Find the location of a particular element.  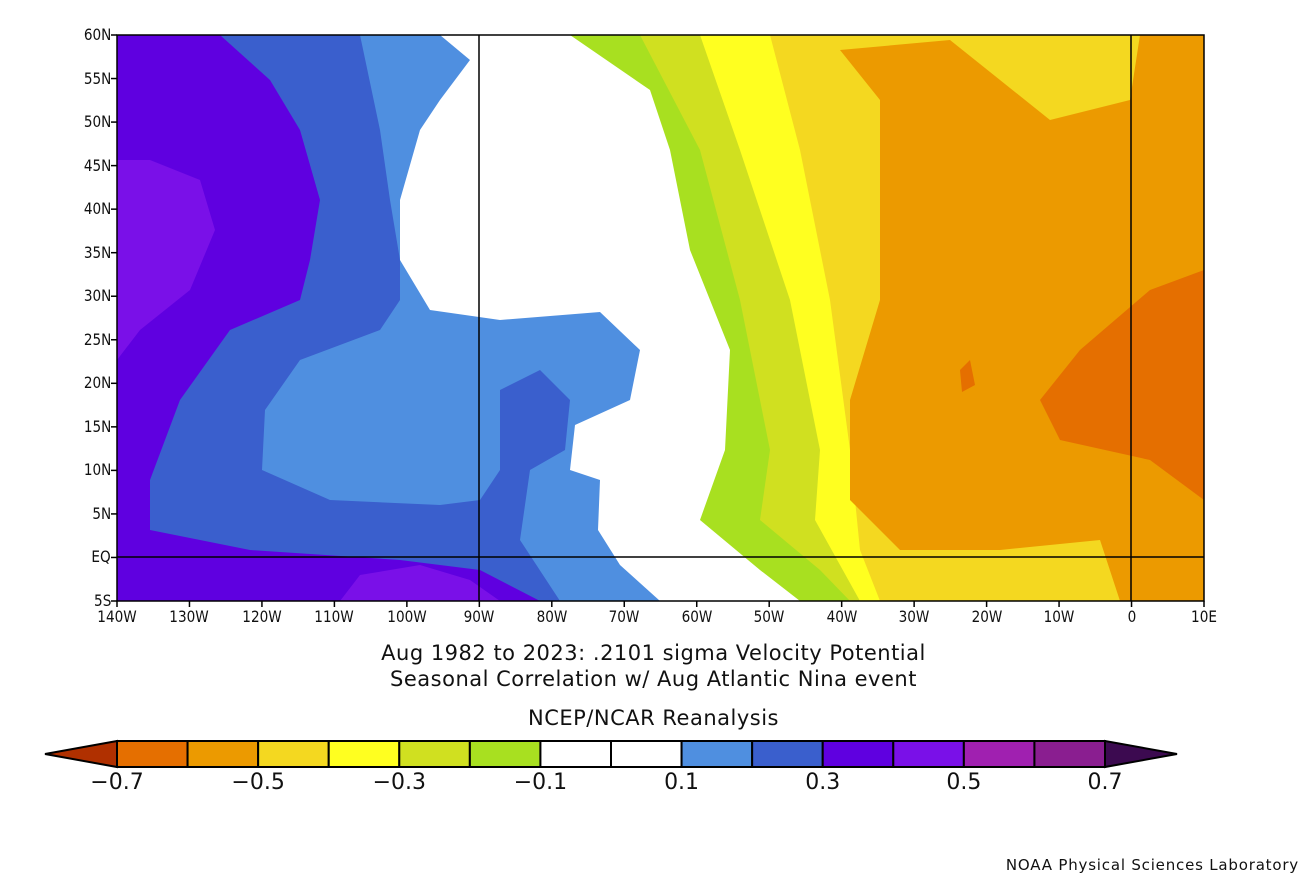

lon-tick-label: 40W is located at coordinates (842, 616).